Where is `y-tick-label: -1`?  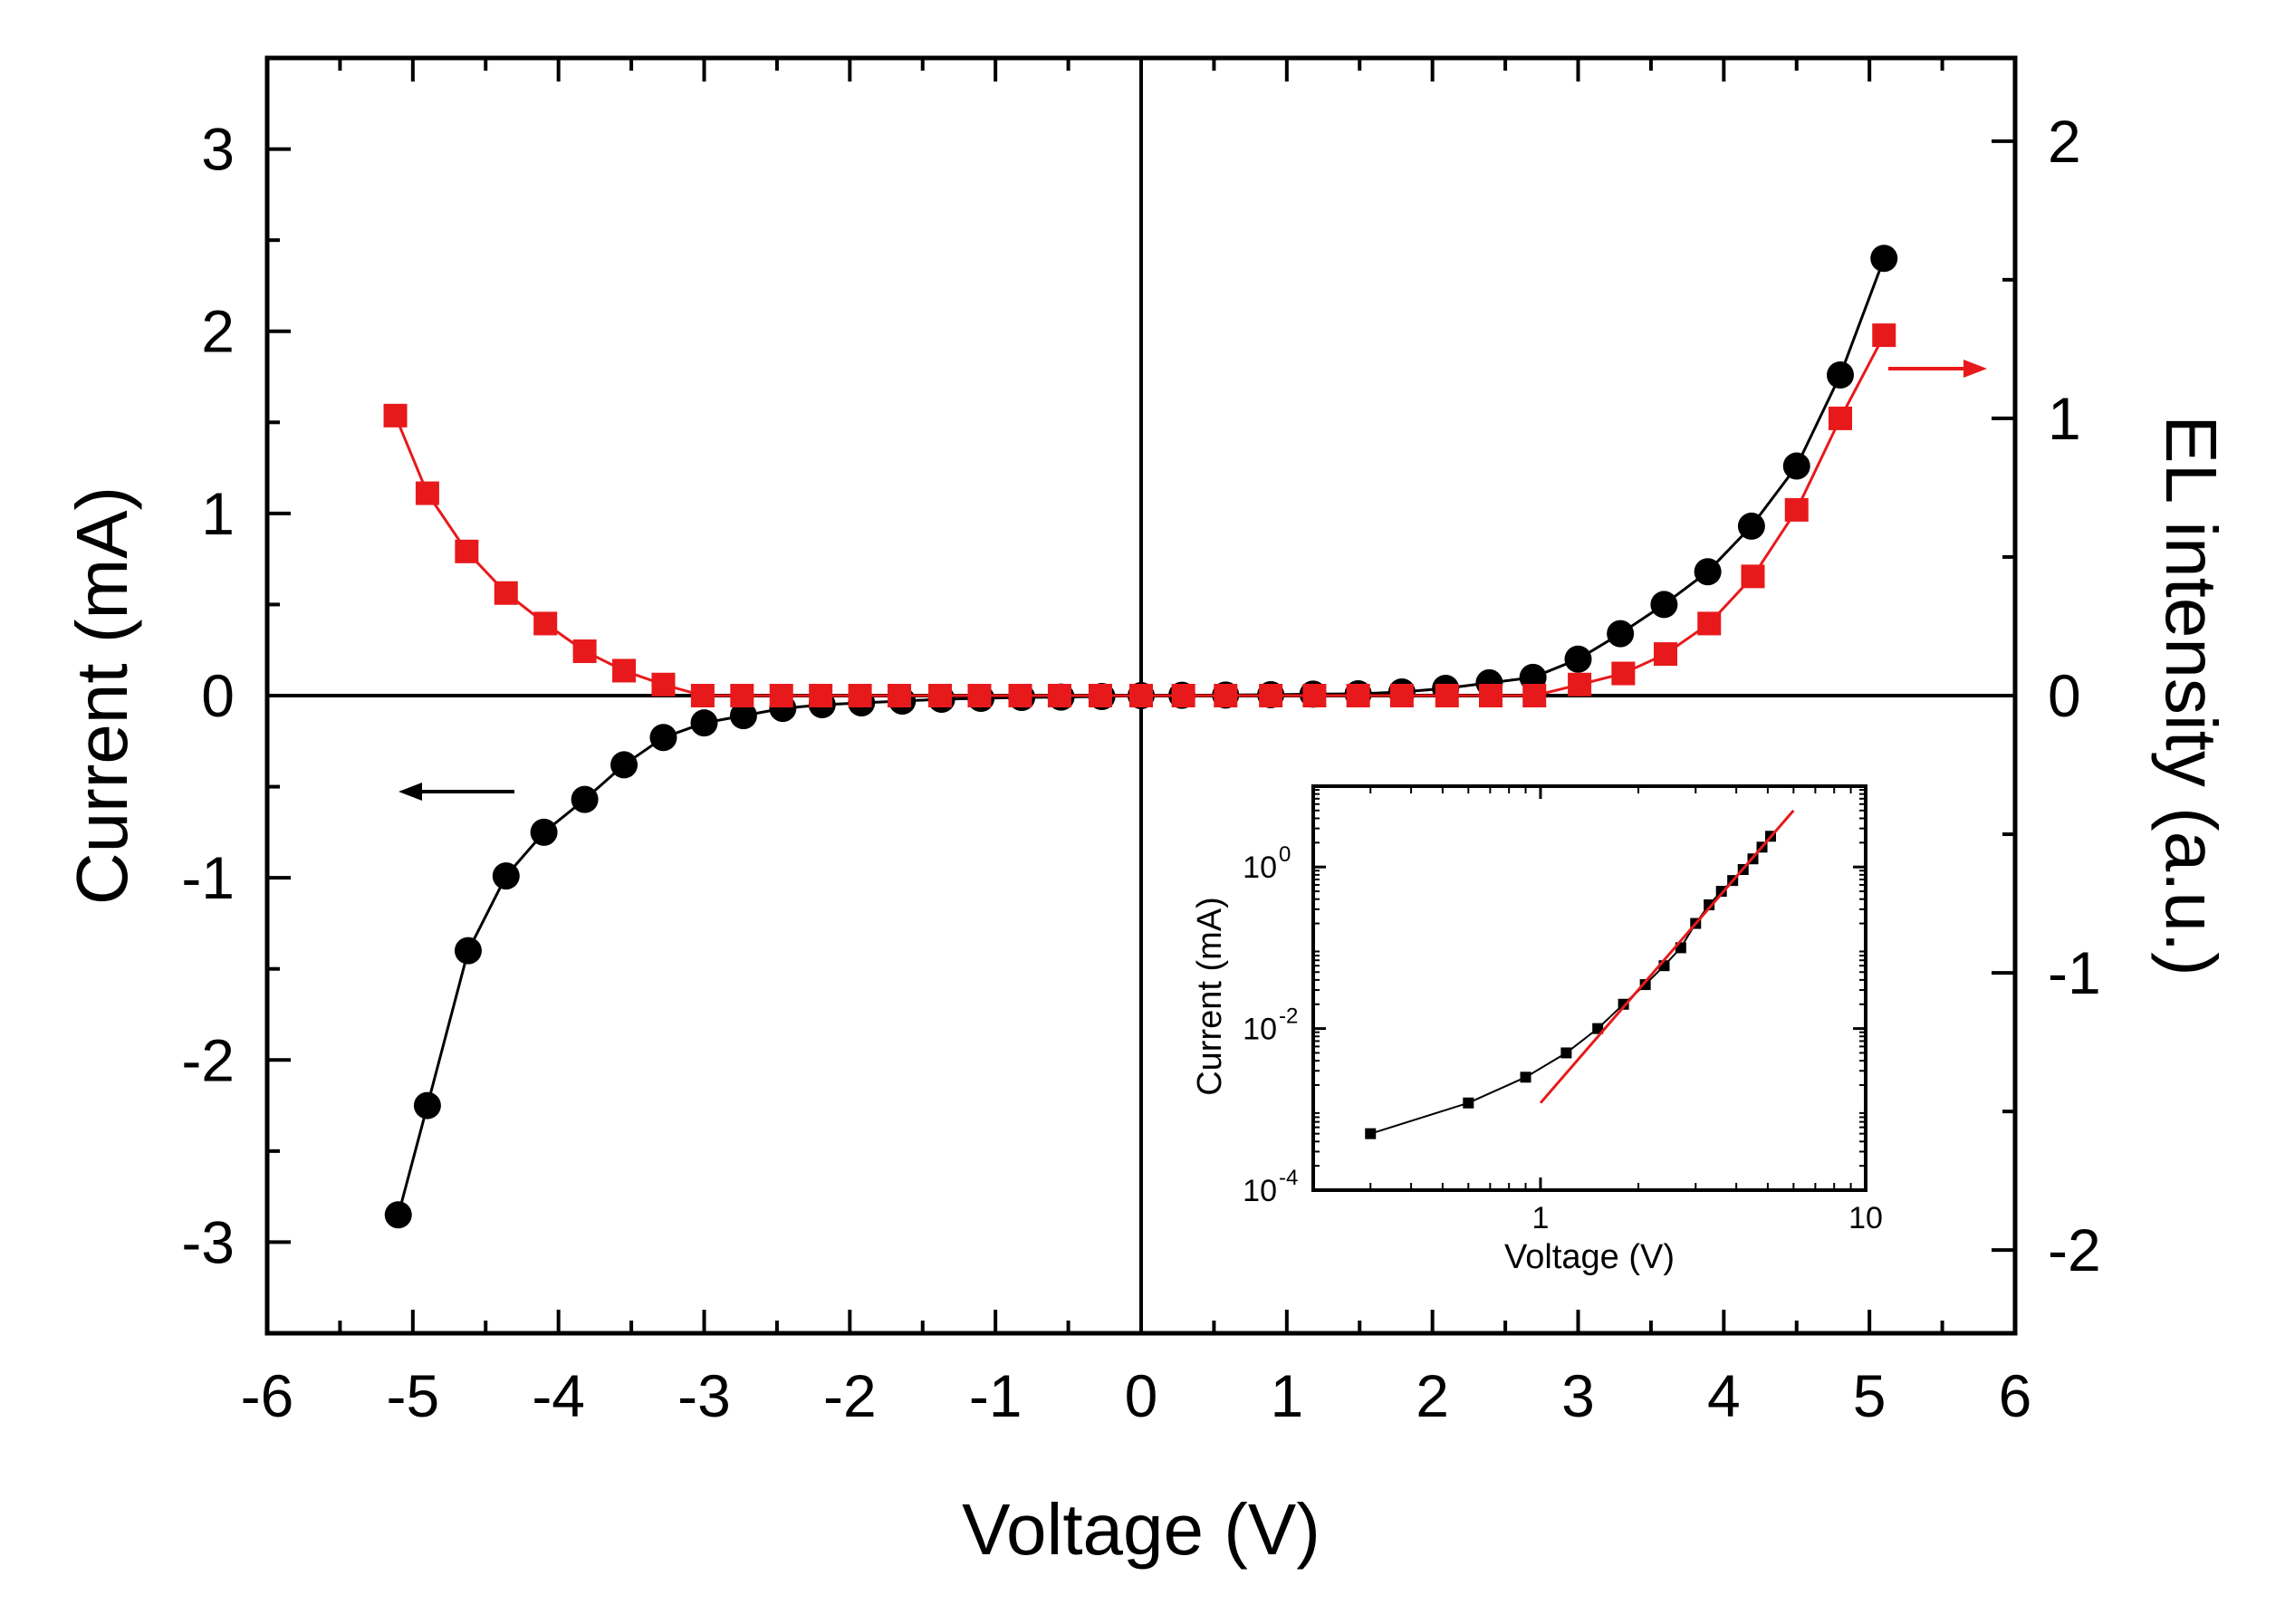 y-tick-label: -1 is located at coordinates (208, 877).